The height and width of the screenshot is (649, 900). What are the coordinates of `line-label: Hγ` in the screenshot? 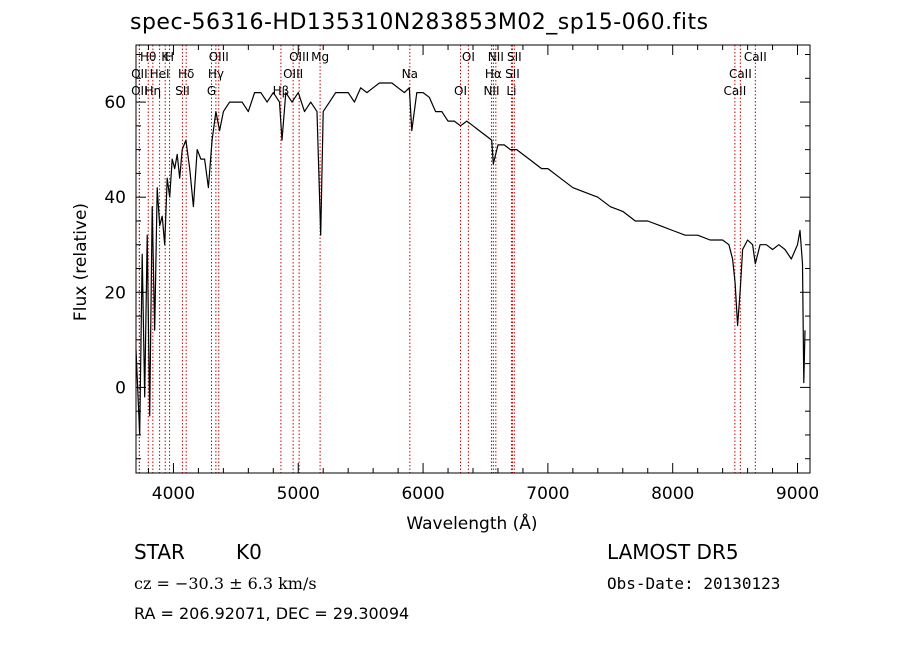 It's located at (216, 74).